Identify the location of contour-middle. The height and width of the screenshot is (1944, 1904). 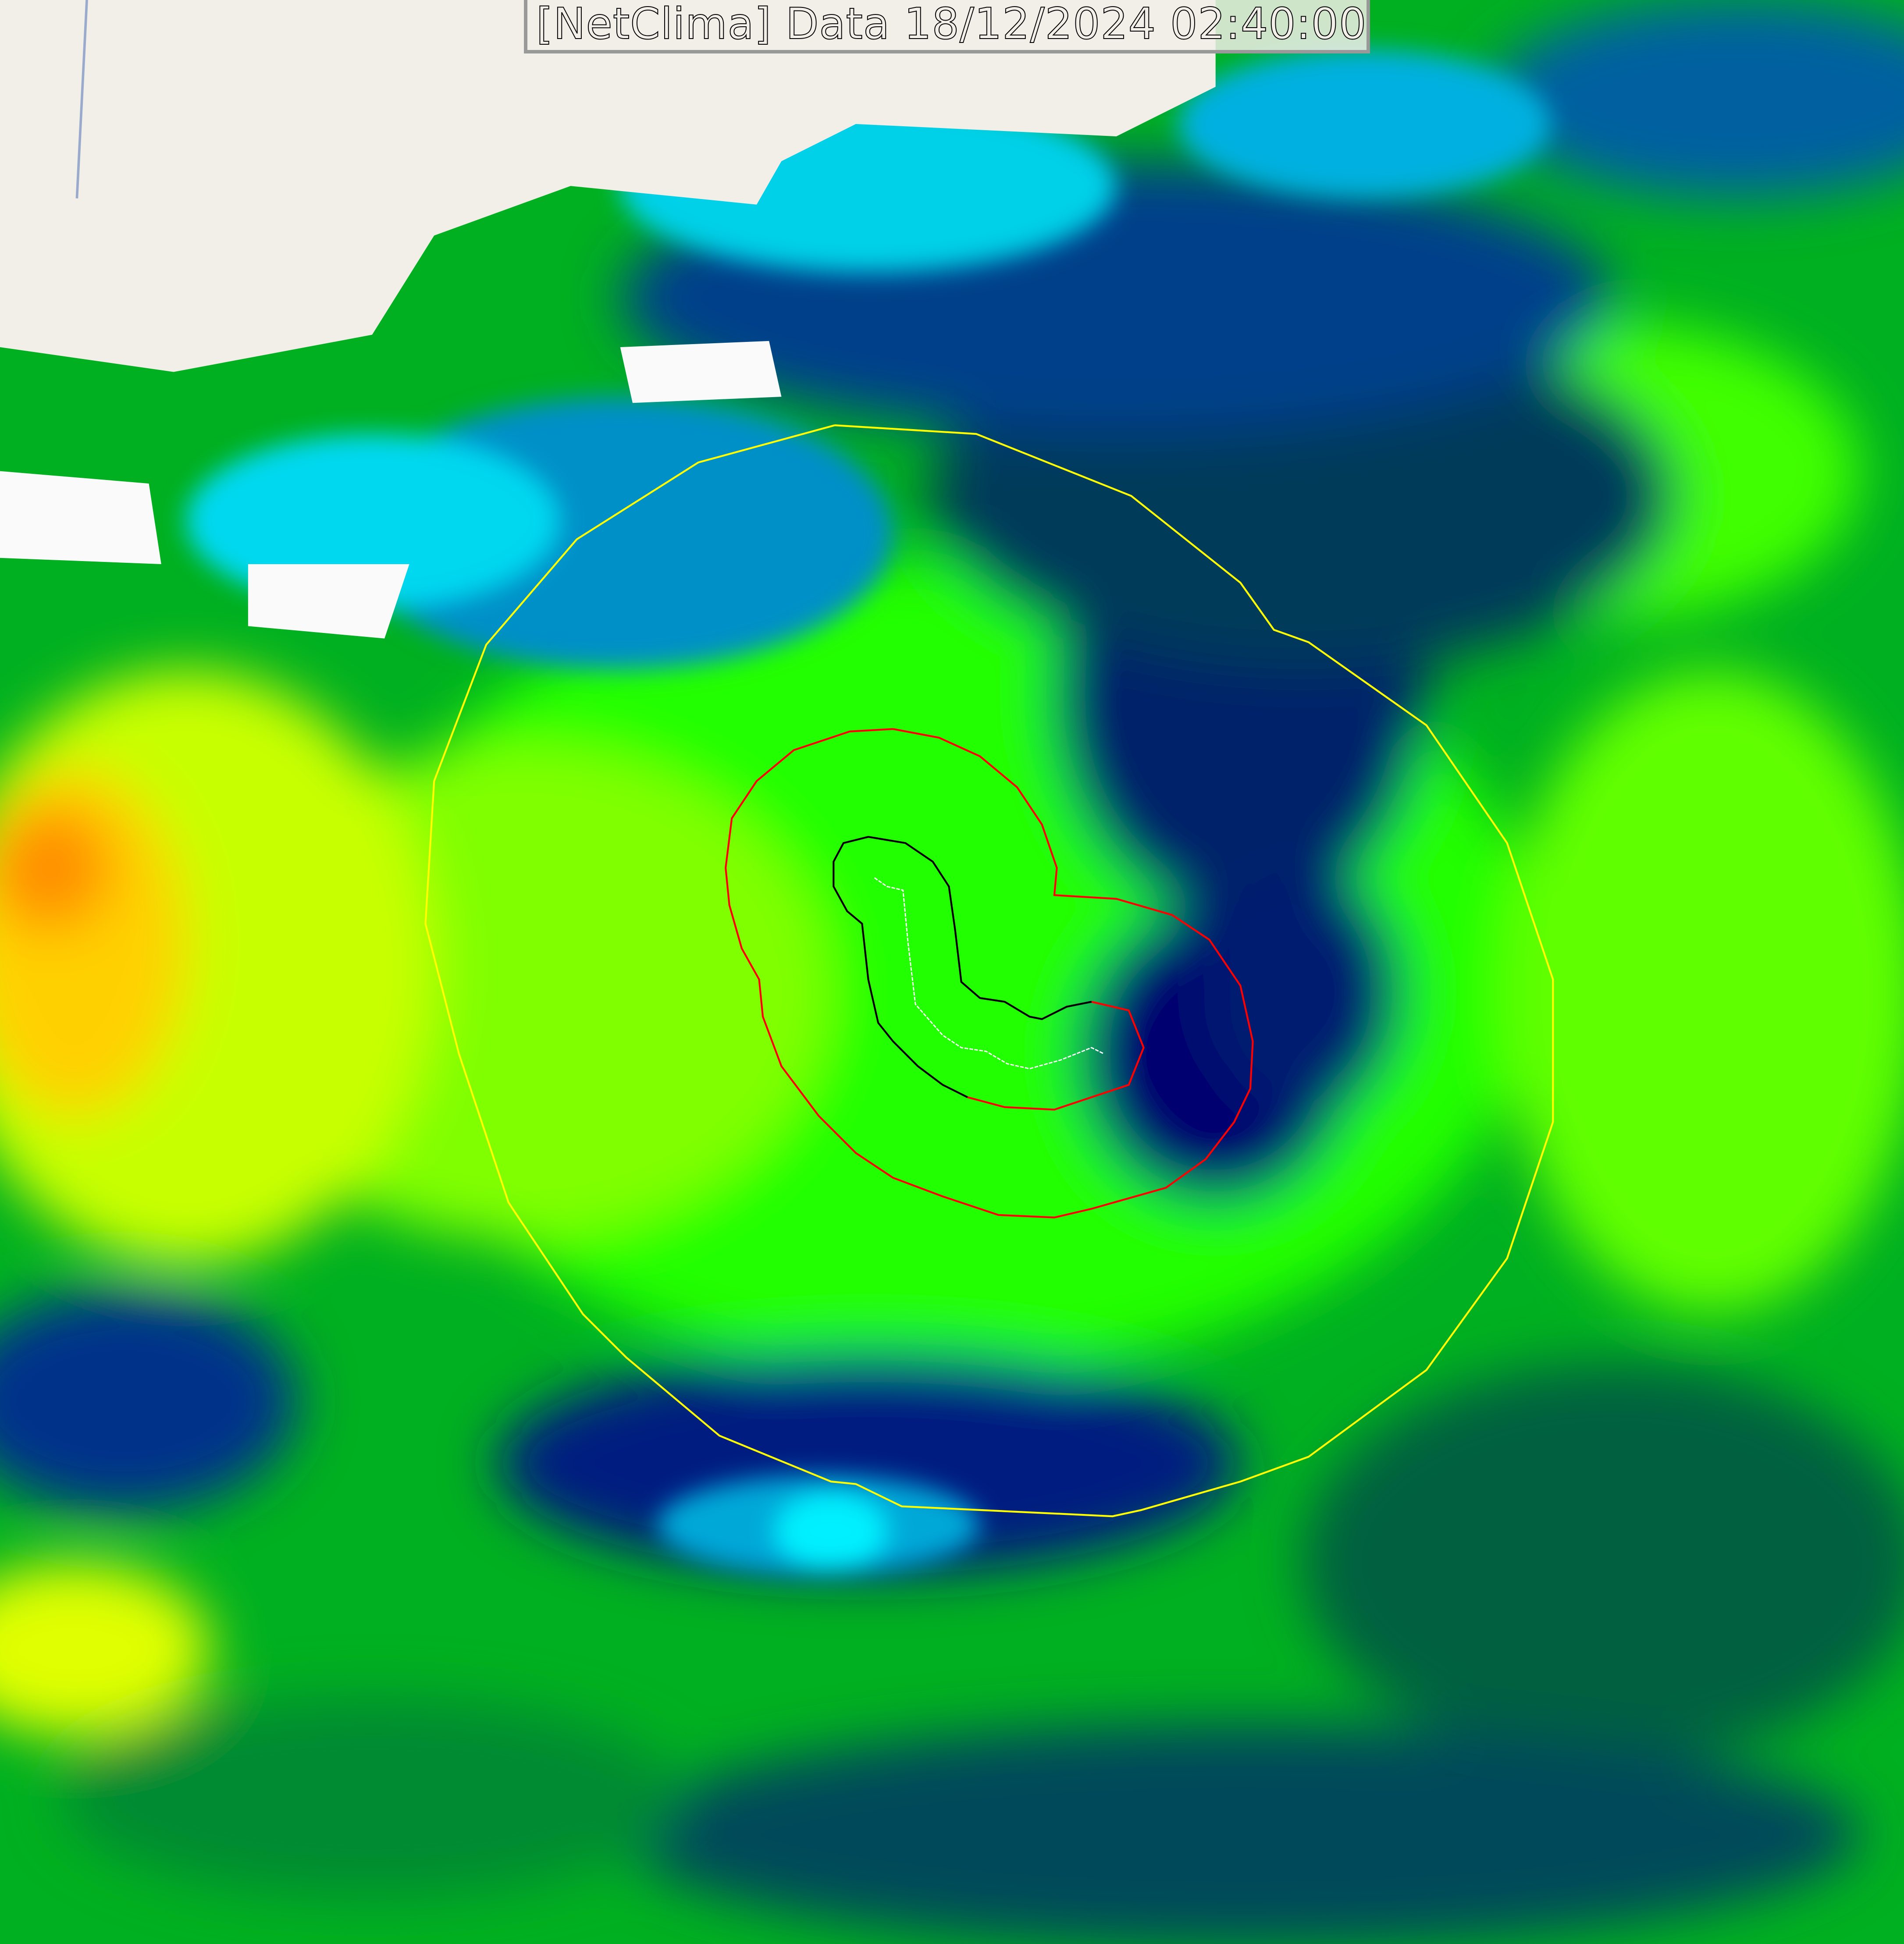
(989, 973).